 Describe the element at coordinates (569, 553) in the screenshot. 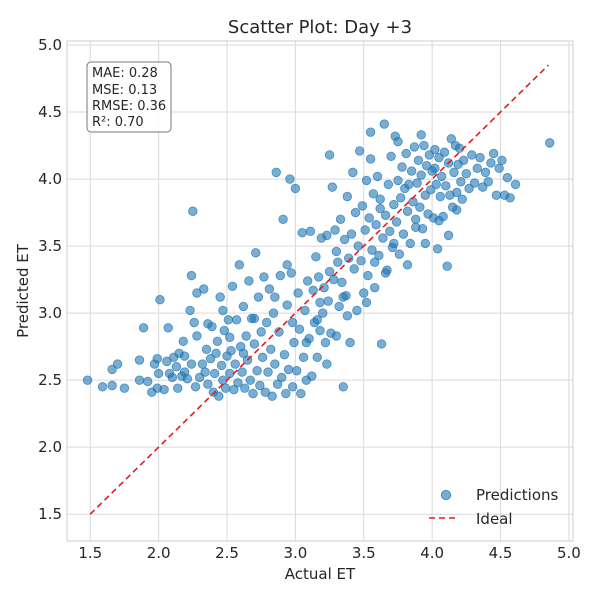

I see `x-tick-label: 5.0` at that location.